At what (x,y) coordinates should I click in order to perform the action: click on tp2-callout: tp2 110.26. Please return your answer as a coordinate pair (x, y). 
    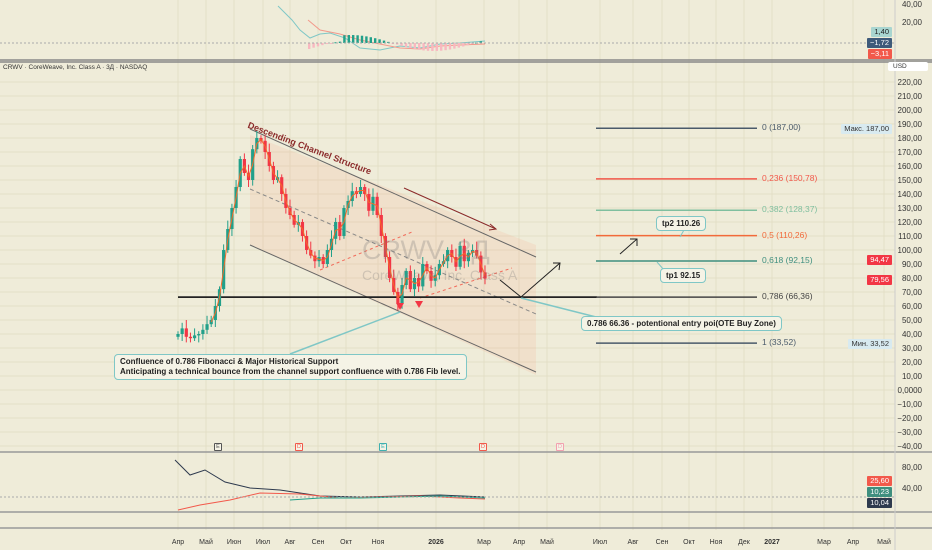
    Looking at the image, I should click on (681, 223).